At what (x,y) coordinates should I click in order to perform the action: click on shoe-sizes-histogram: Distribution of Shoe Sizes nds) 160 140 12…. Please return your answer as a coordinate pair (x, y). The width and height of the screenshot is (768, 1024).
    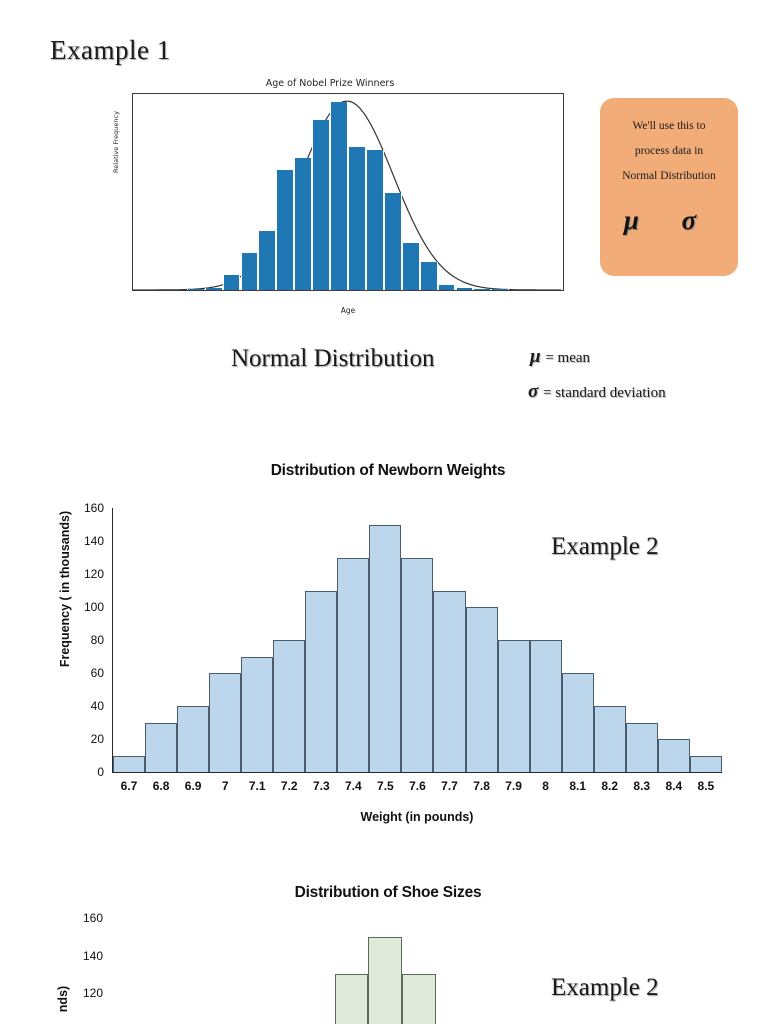
    Looking at the image, I should click on (388, 954).